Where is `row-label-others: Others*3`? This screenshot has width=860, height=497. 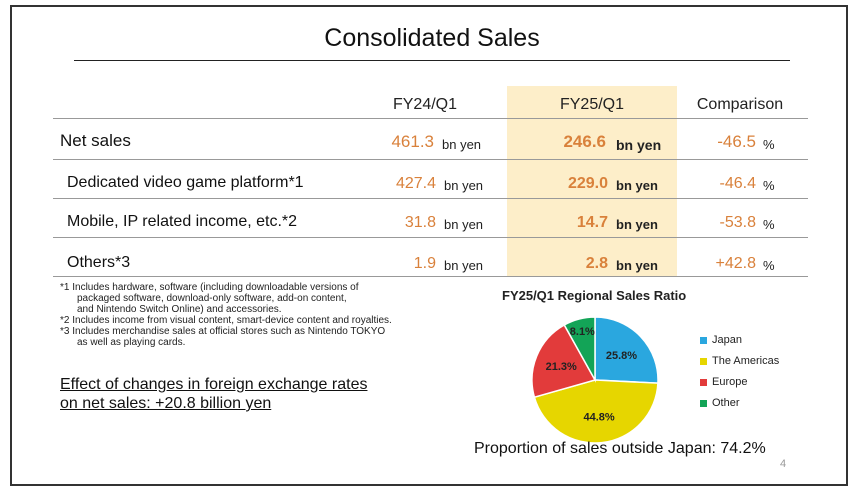 row-label-others: Others*3 is located at coordinates (99, 262).